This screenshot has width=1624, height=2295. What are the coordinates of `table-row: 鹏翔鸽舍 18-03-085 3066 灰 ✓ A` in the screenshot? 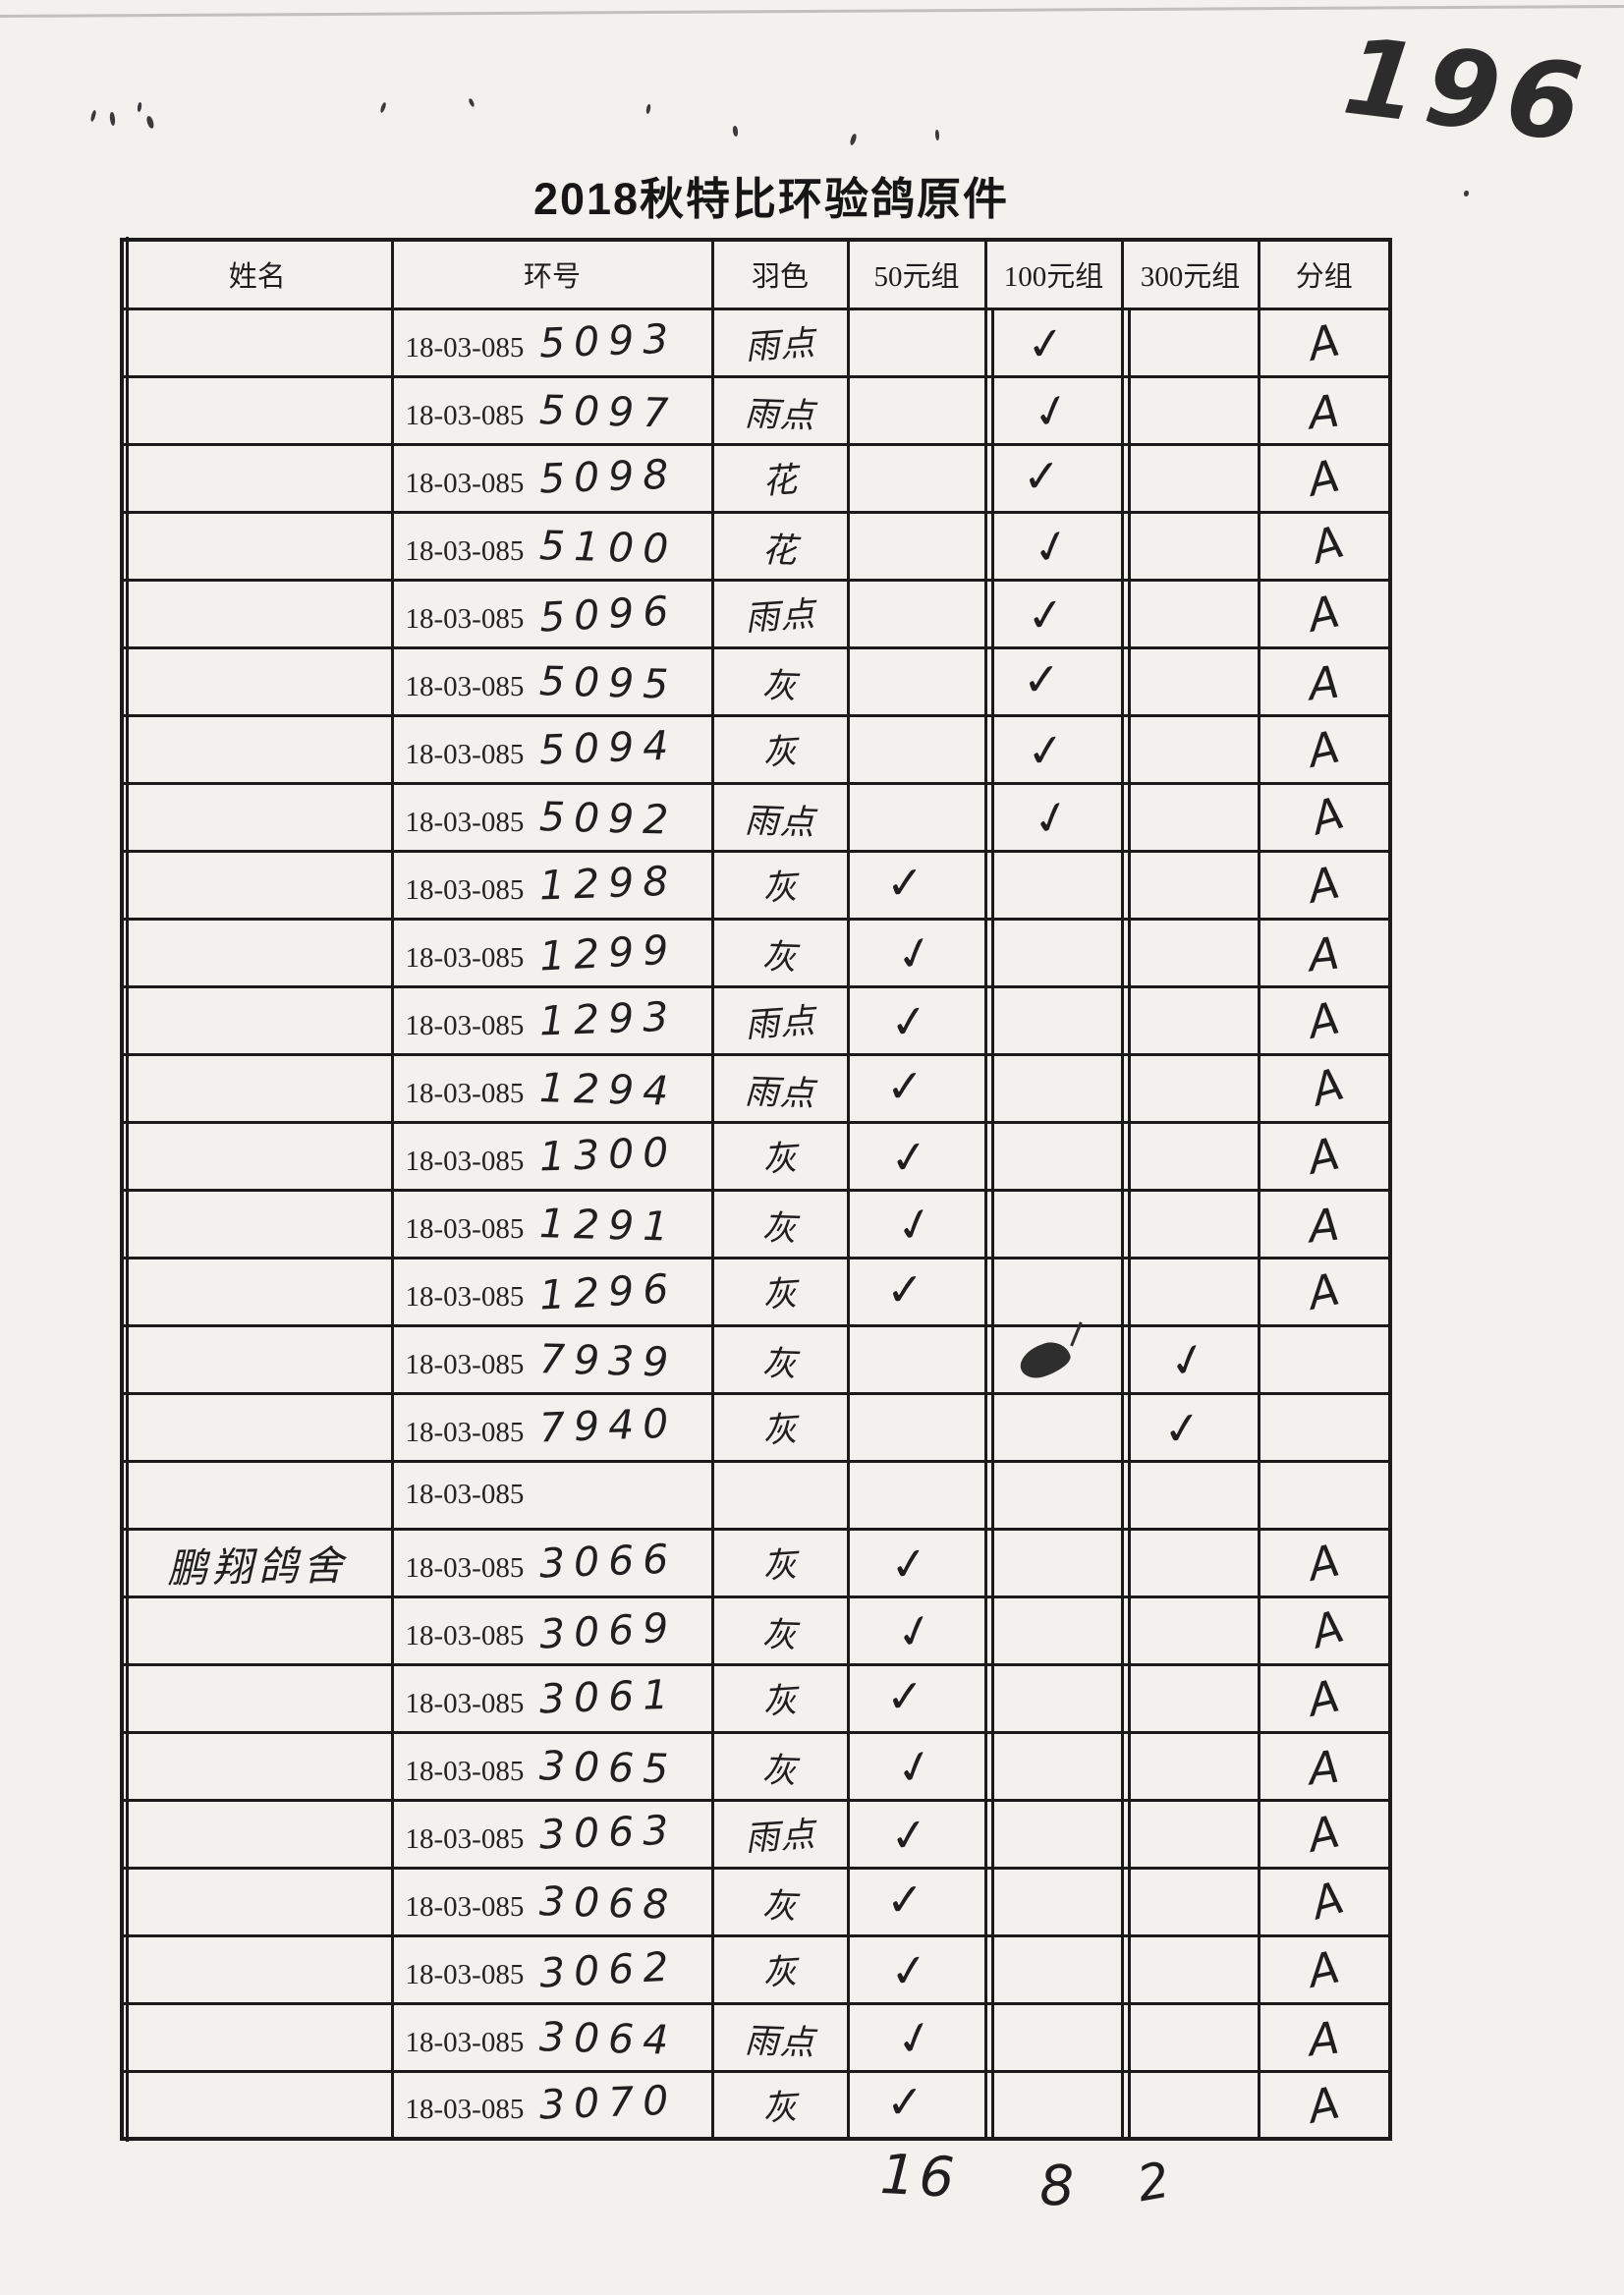 It's located at (756, 1563).